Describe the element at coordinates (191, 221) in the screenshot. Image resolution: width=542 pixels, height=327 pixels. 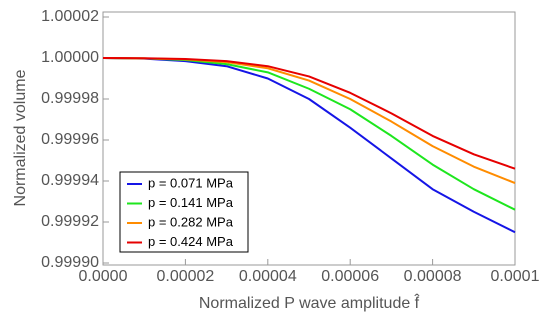
I see `legend-label: p = 0.282 MPa` at that location.